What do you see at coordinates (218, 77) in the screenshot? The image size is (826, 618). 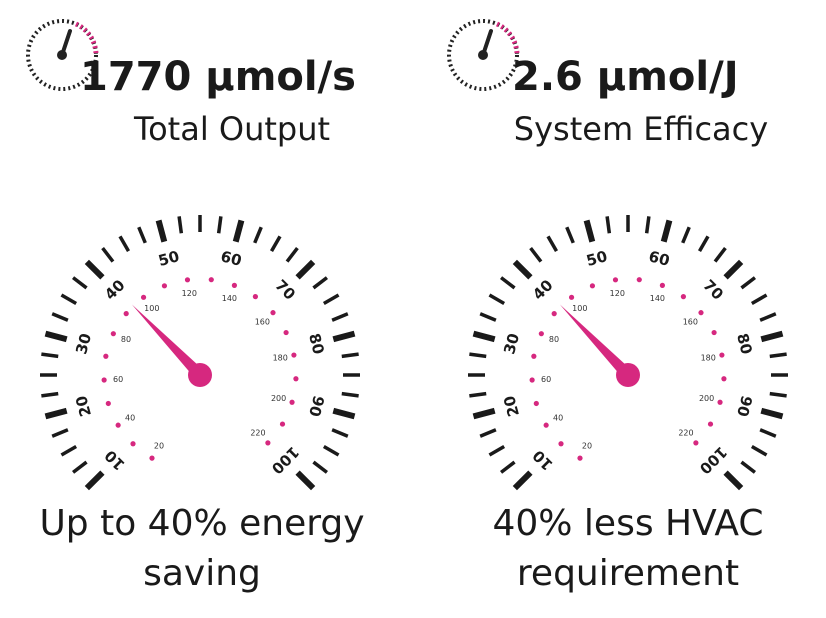 I see `stat-value: 1770 µmol/s` at bounding box center [218, 77].